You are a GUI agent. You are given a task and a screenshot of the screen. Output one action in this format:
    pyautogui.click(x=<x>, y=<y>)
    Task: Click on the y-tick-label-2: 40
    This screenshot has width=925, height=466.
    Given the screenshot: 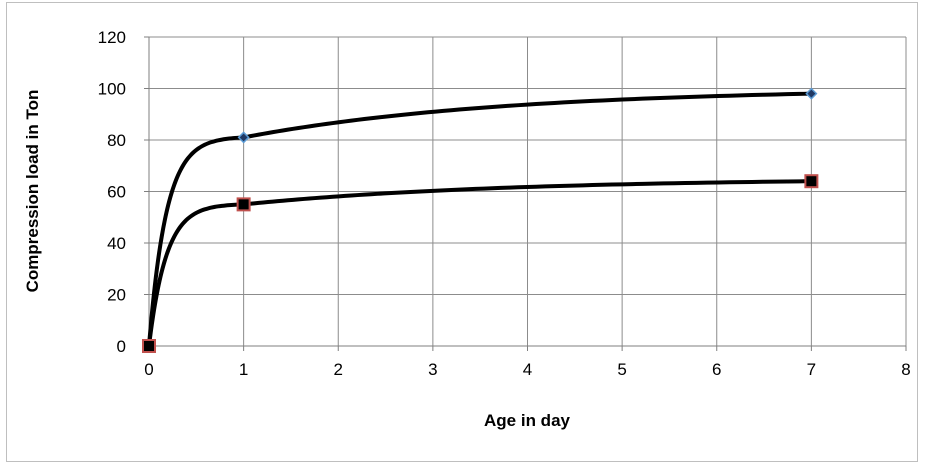 What is the action you would take?
    pyautogui.click(x=116, y=243)
    